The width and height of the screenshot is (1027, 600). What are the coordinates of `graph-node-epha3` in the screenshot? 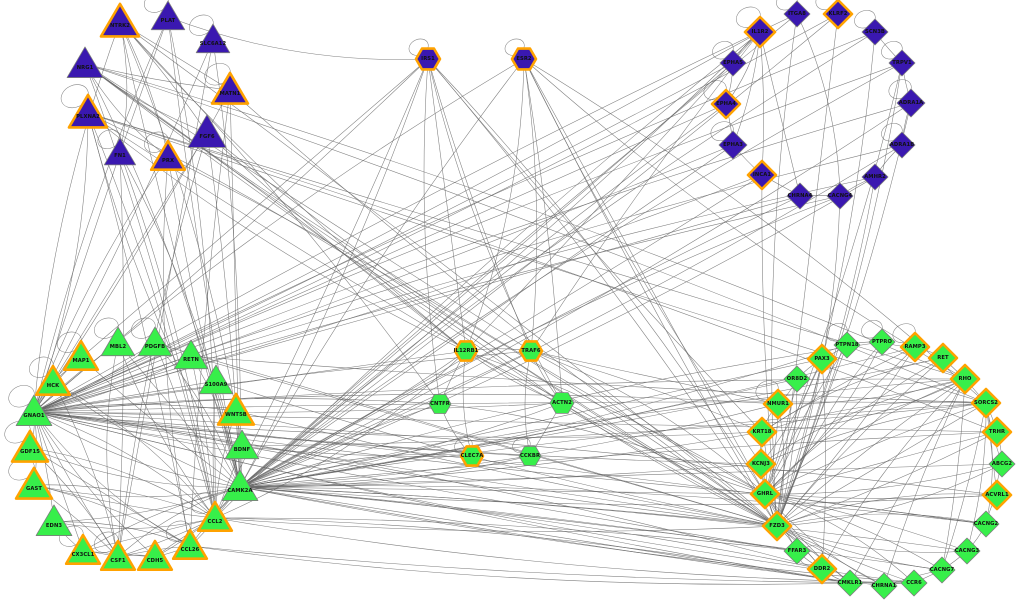 It's located at (733, 145).